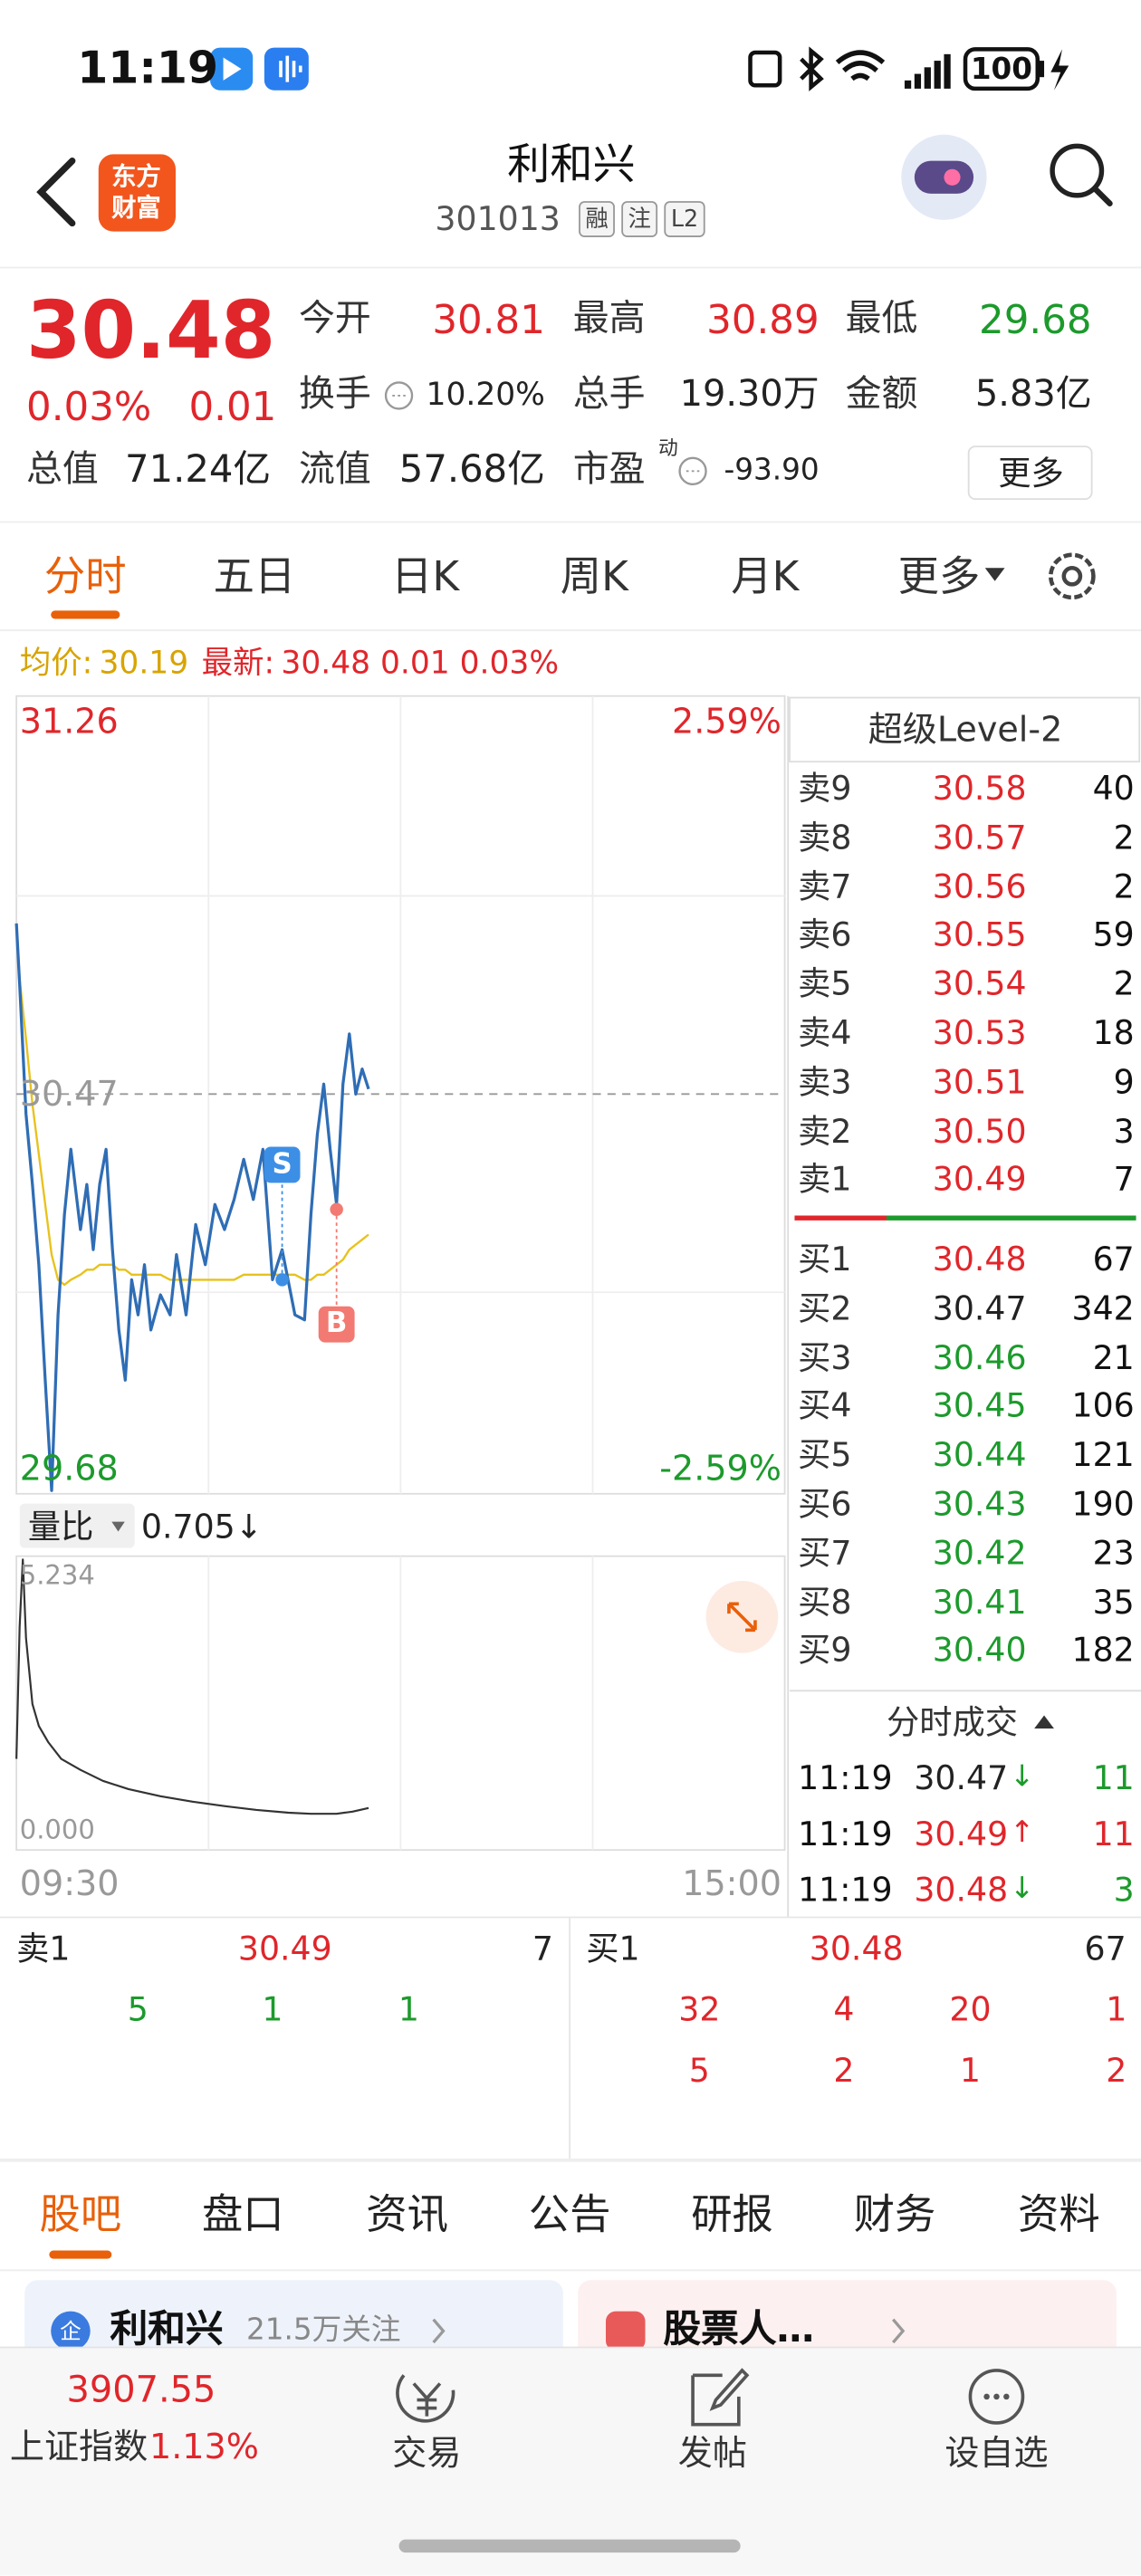 Image resolution: width=1141 pixels, height=2576 pixels. What do you see at coordinates (138, 2009) in the screenshot?
I see `queue-order: 5` at bounding box center [138, 2009].